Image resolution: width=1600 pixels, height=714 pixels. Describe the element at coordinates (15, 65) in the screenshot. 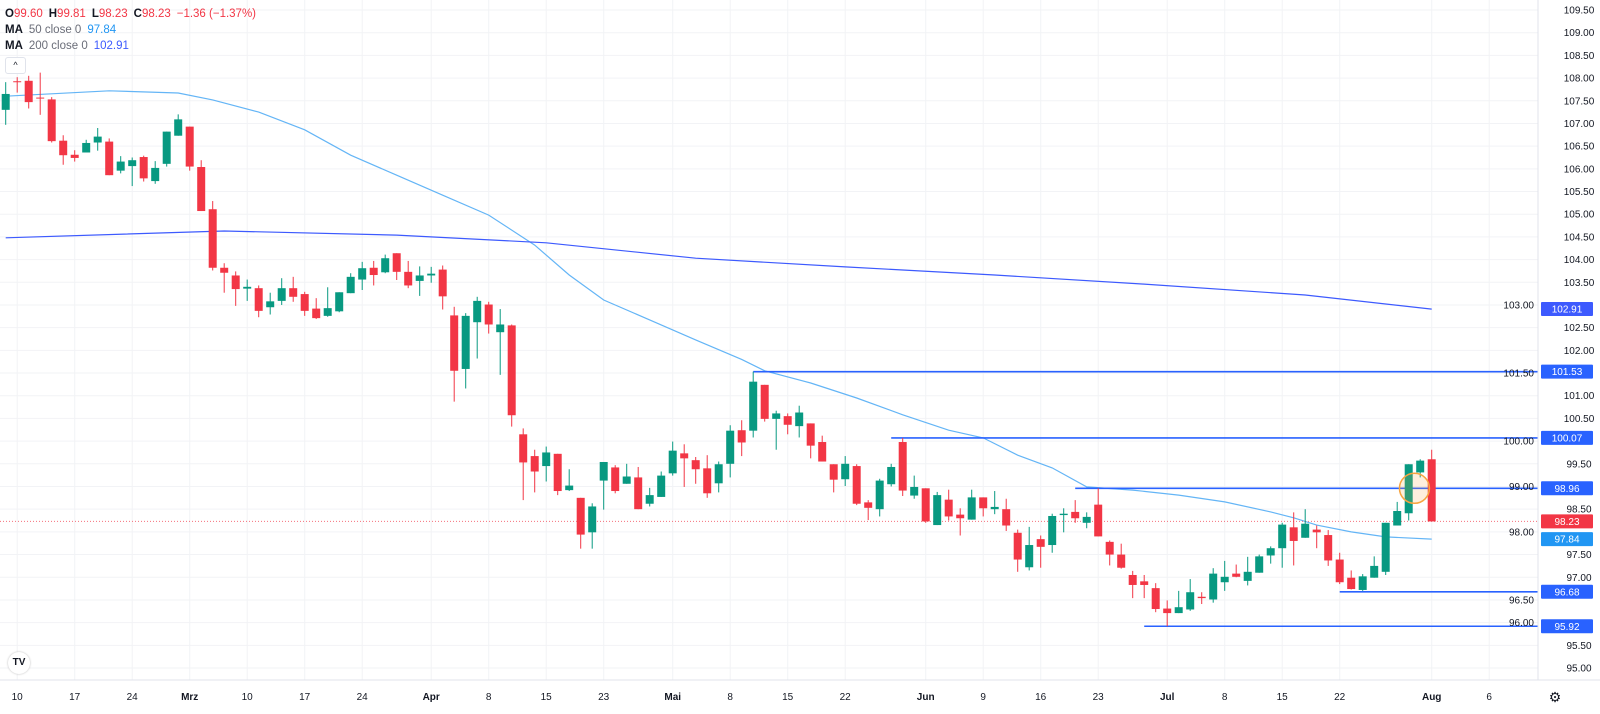

I see `collapse-legend-button: ^` at that location.